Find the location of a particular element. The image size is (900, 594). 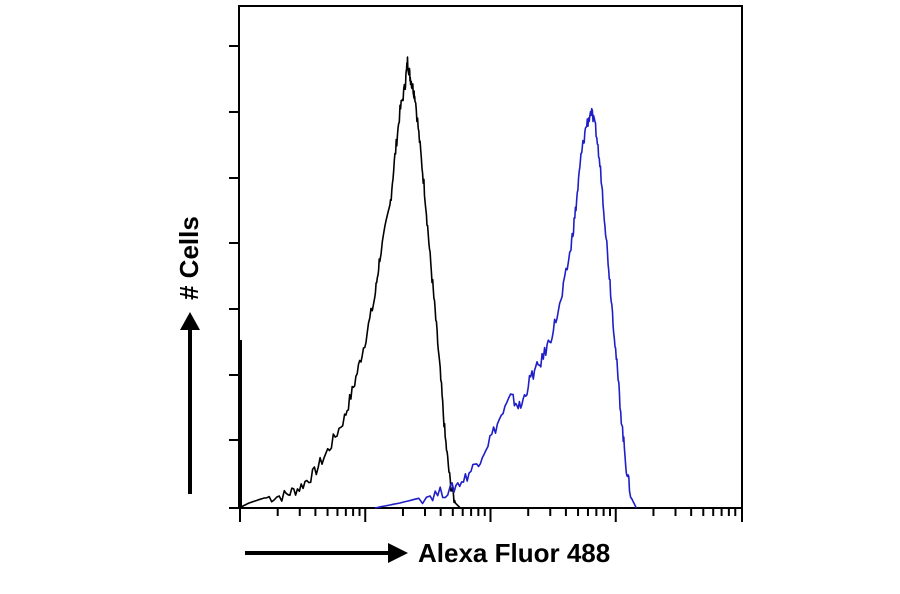

x-axis-label: Alexa Fluor 488 is located at coordinates (514, 553).